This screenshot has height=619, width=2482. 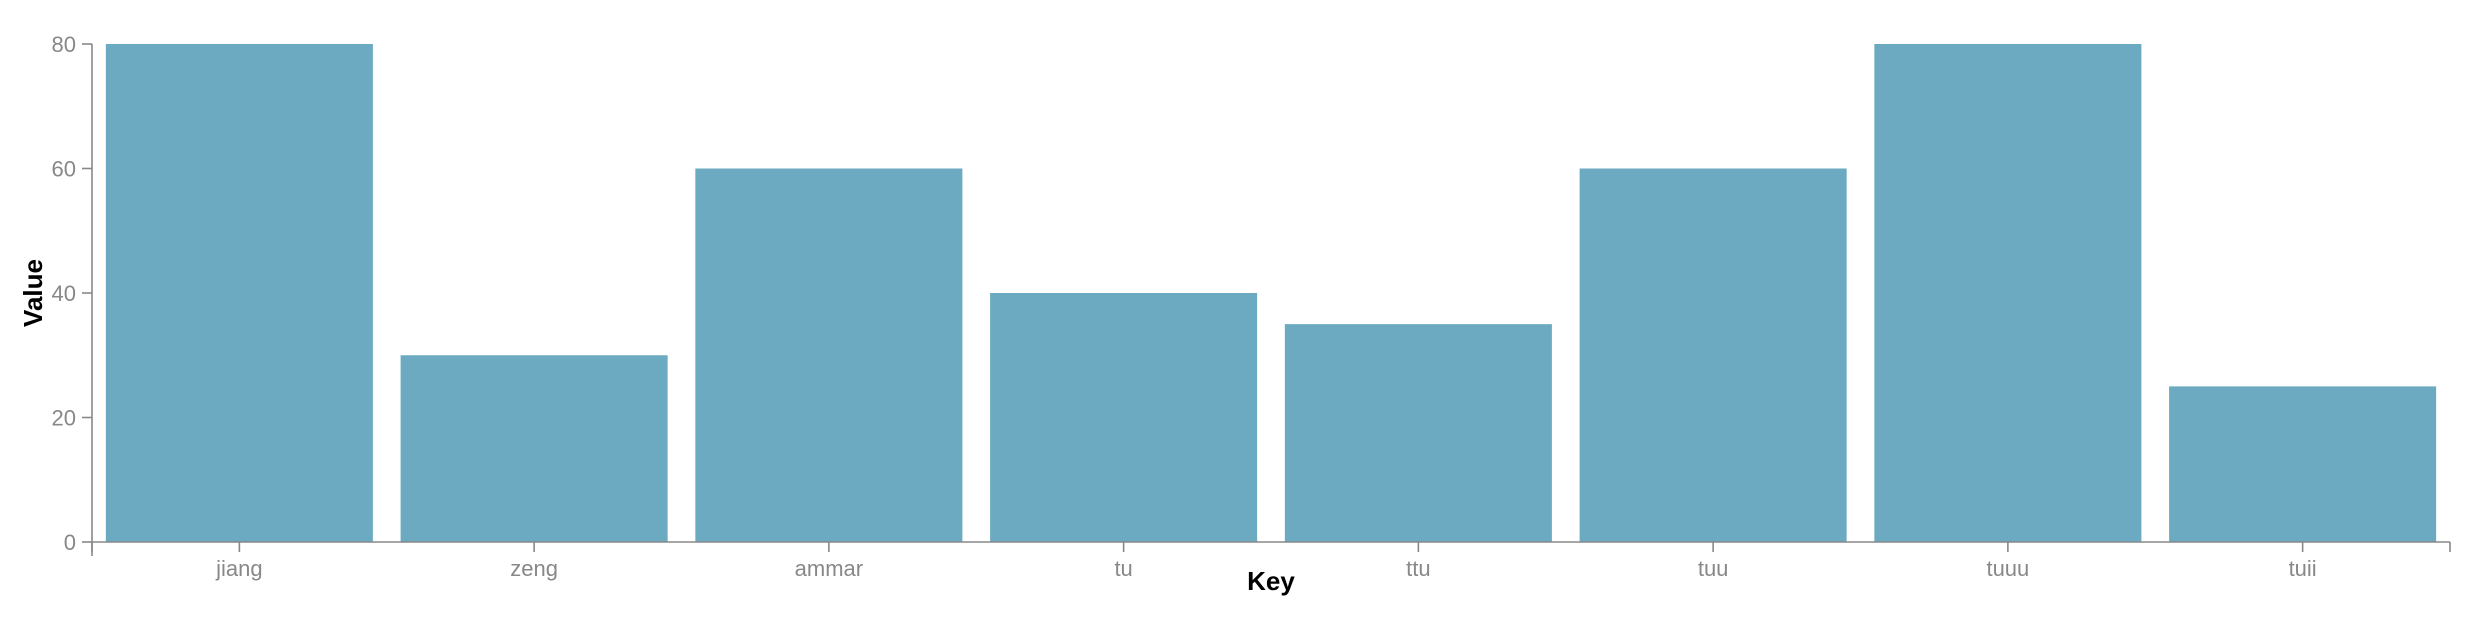 I want to click on x-tick-label-jiang: jiang, so click(x=238, y=568).